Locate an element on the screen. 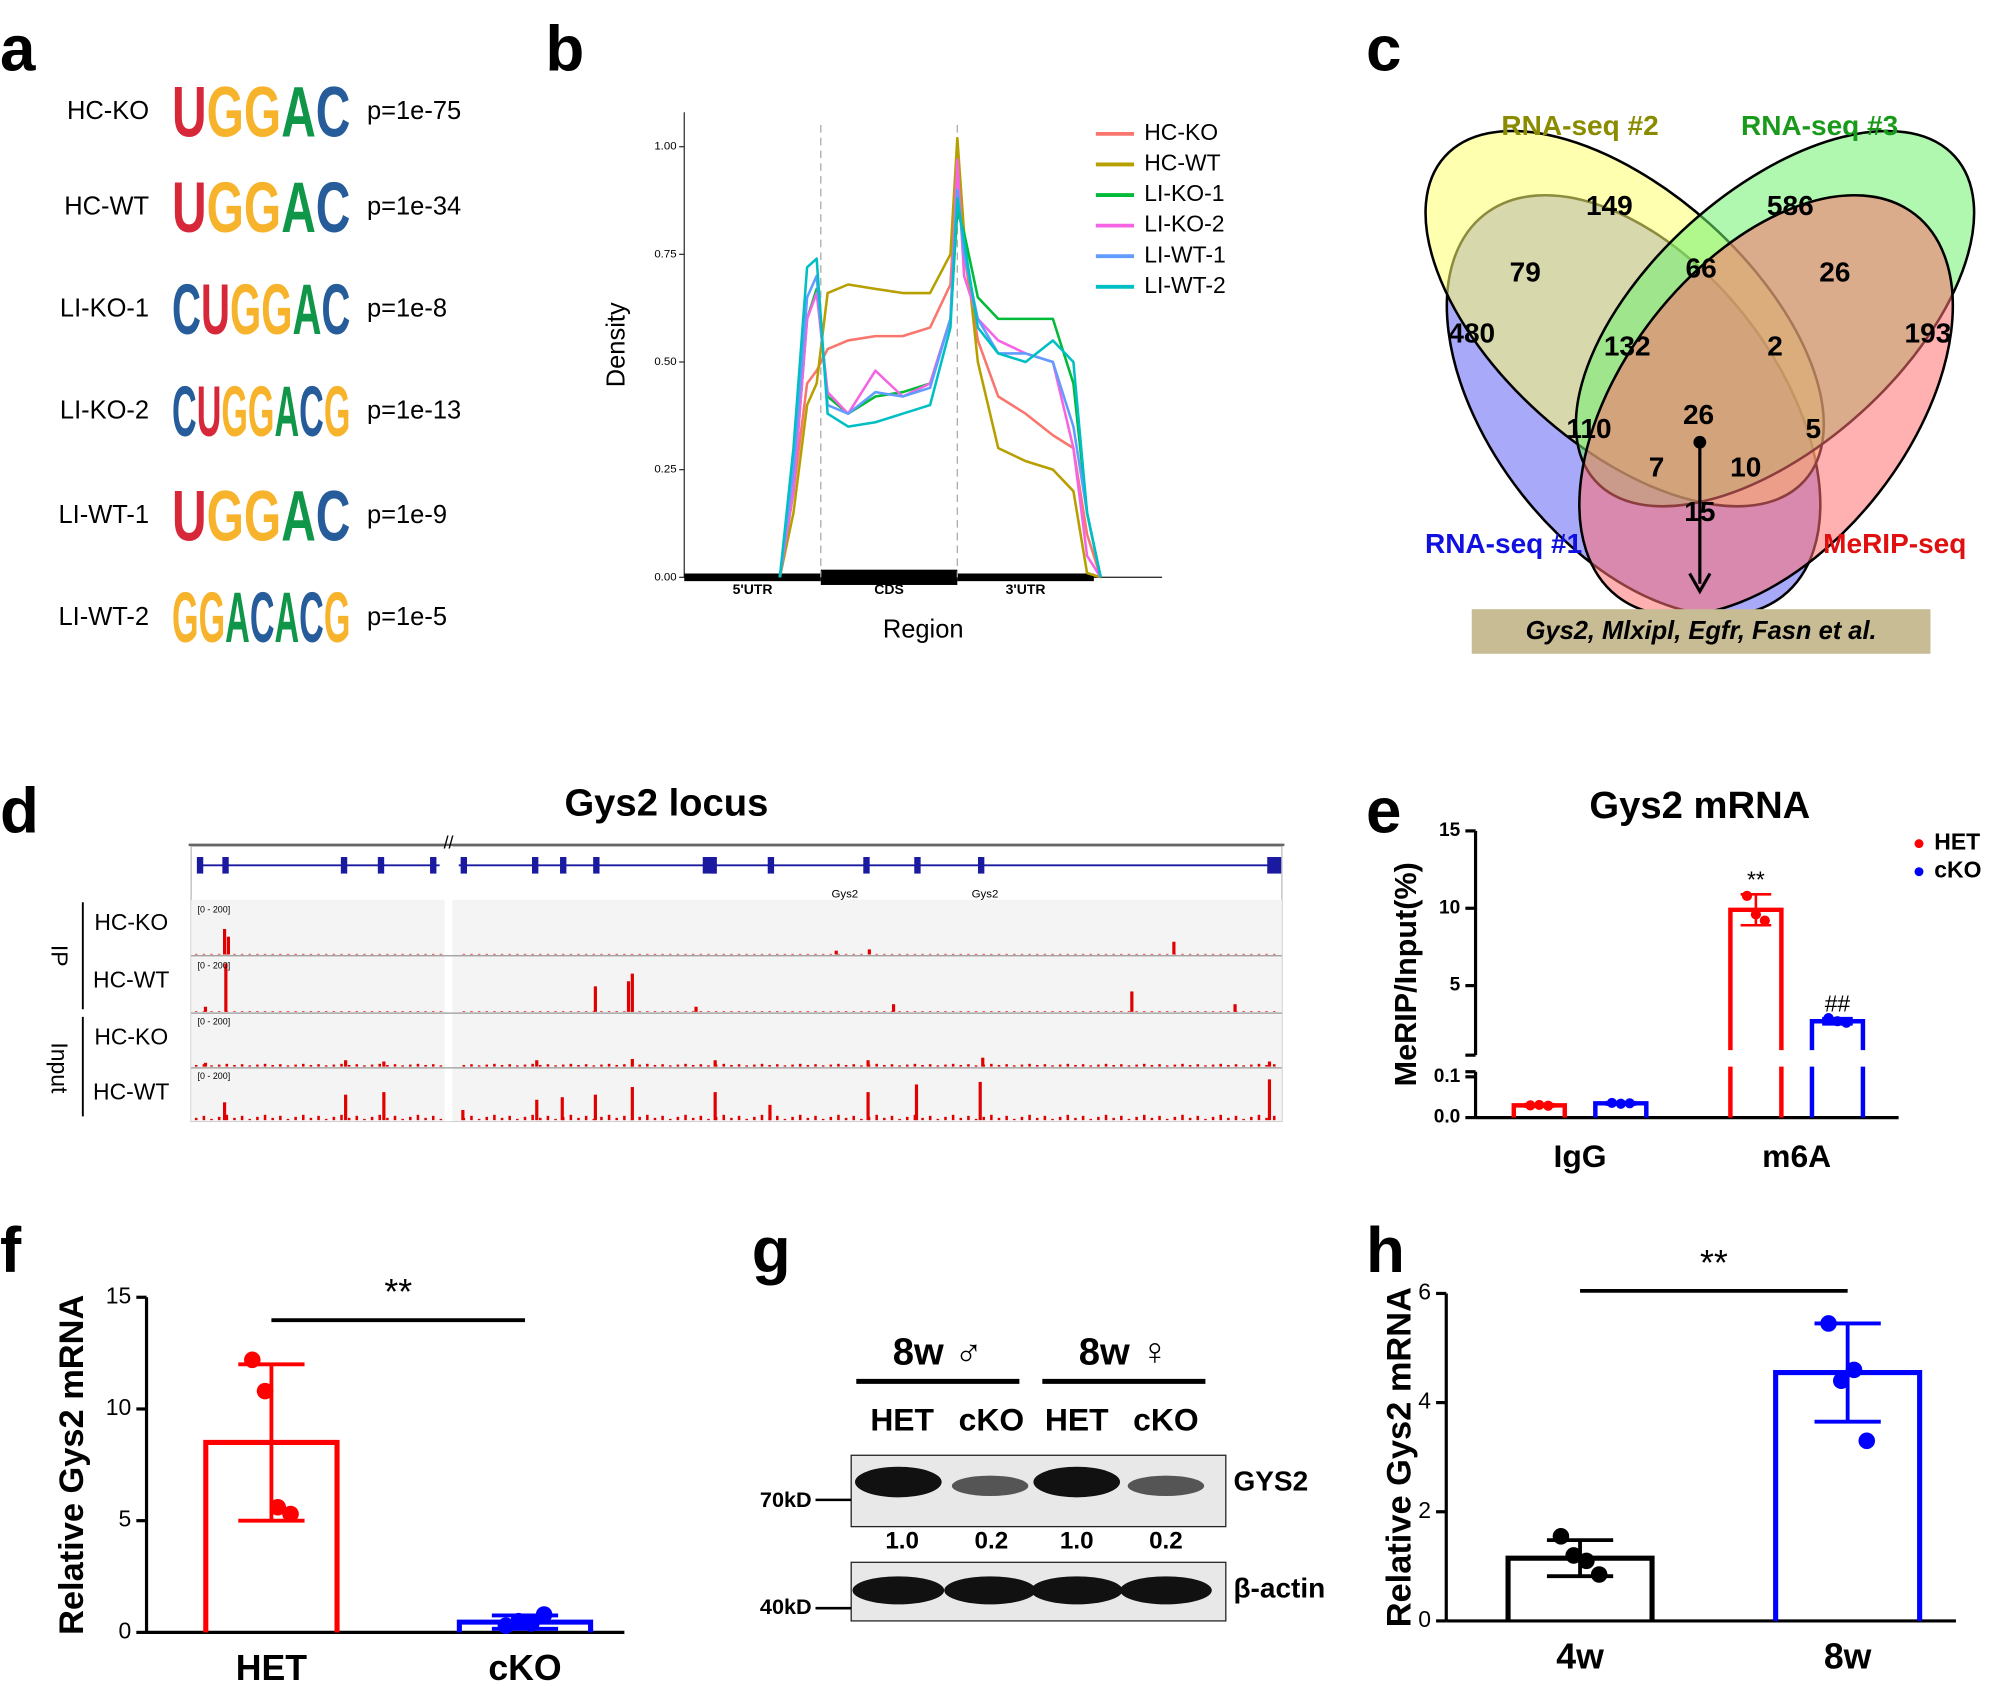 This screenshot has width=1998, height=1686. exon is located at coordinates (866, 865).